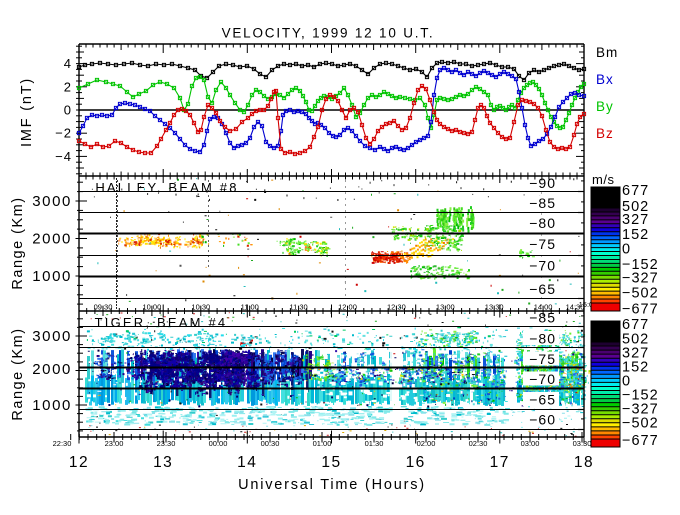 The height and width of the screenshot is (515, 680). Describe the element at coordinates (445, 307) in the screenshot. I see `svg-text: 13:00` at that location.